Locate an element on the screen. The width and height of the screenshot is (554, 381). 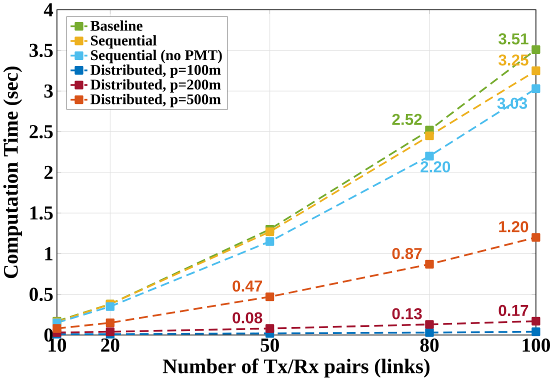
data-label: 2.52 is located at coordinates (407, 120).